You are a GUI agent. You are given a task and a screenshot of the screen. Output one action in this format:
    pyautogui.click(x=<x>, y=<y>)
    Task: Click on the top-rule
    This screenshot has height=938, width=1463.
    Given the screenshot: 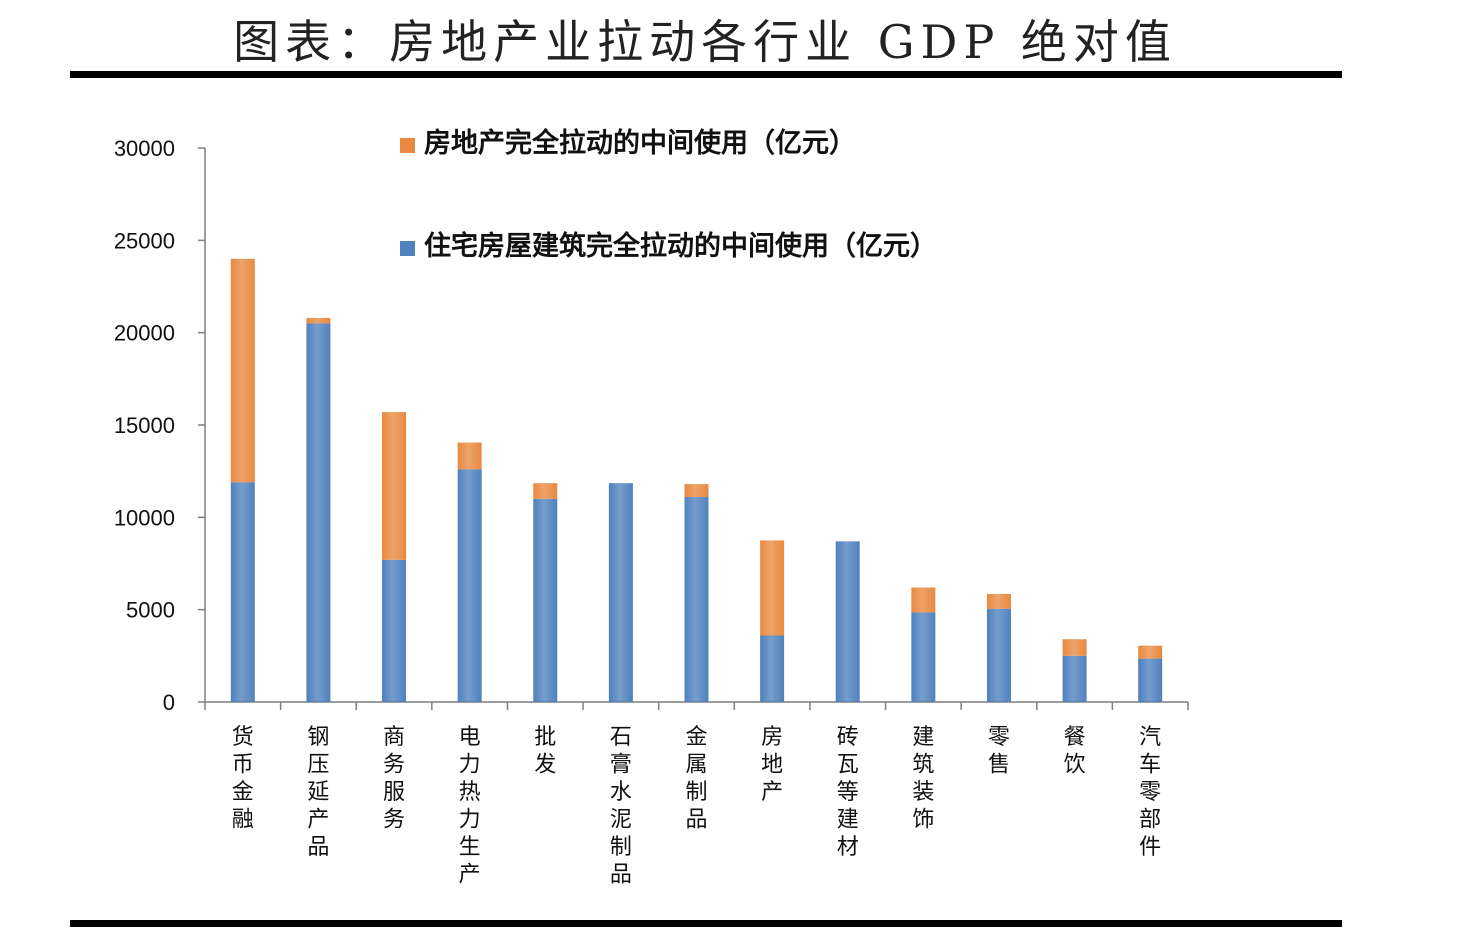 What is the action you would take?
    pyautogui.click(x=706, y=74)
    